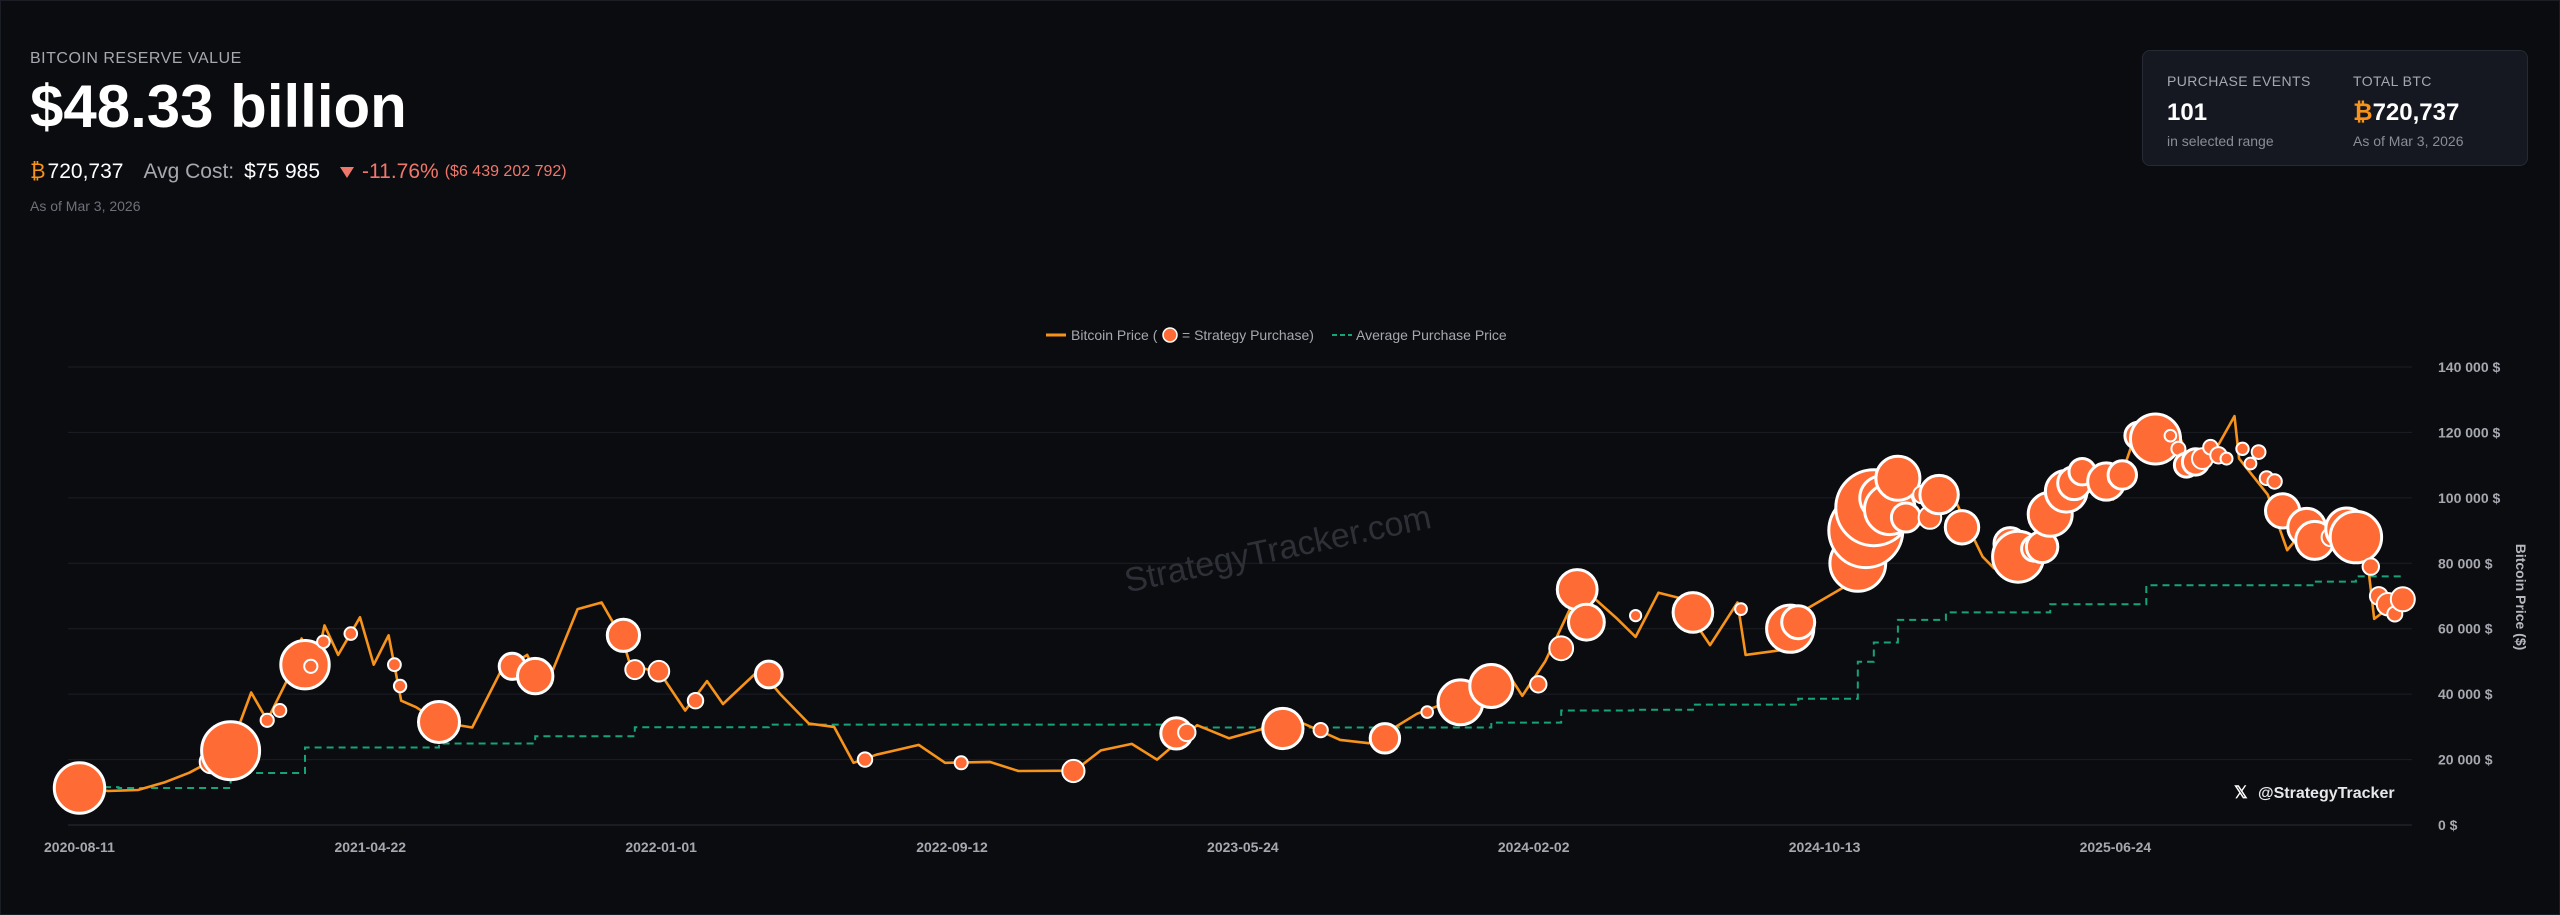  Describe the element at coordinates (1534, 847) in the screenshot. I see `x-tick-label: 2024-02-02` at that location.